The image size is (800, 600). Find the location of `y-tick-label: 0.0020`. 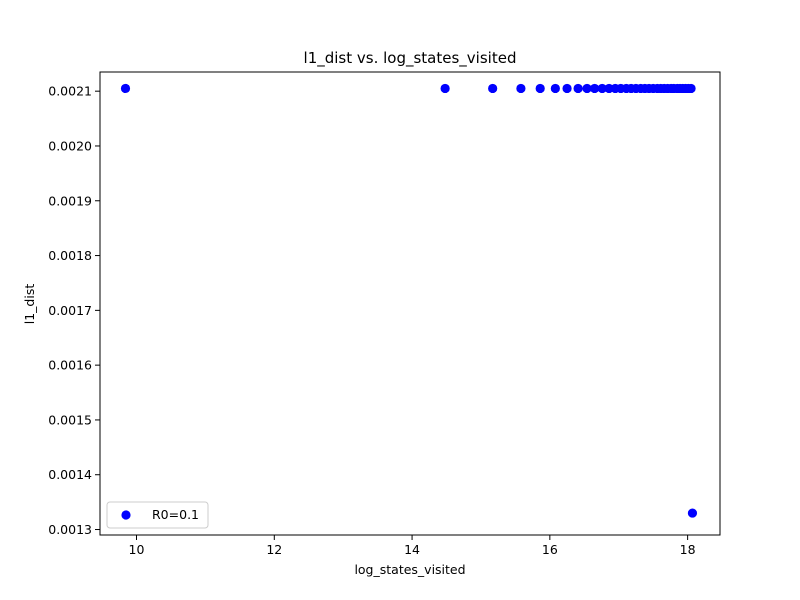

y-tick-label: 0.0020 is located at coordinates (70, 145).